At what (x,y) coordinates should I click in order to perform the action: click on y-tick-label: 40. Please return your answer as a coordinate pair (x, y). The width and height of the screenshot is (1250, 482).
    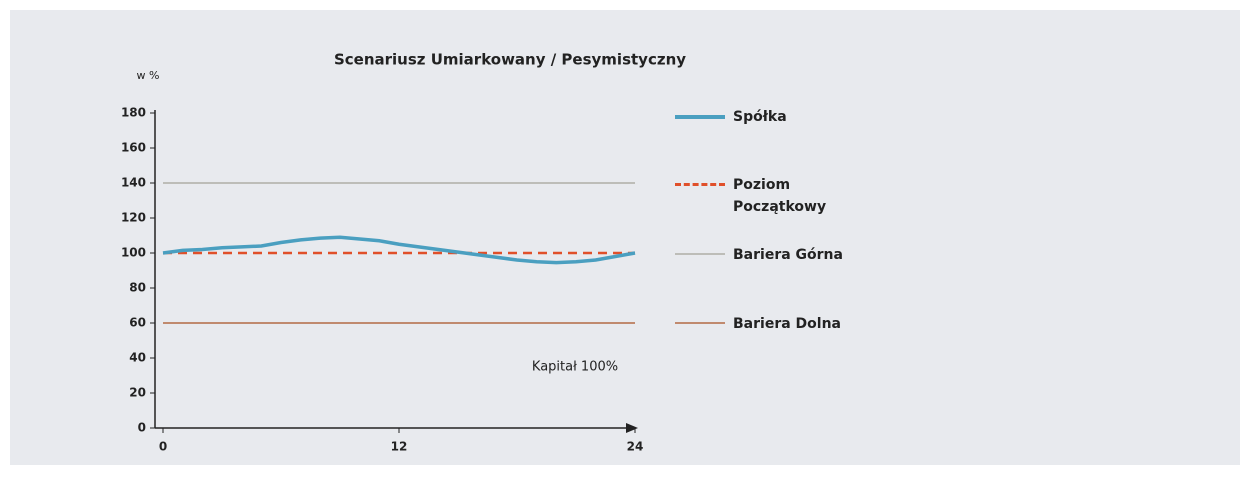
    Looking at the image, I should click on (137, 358).